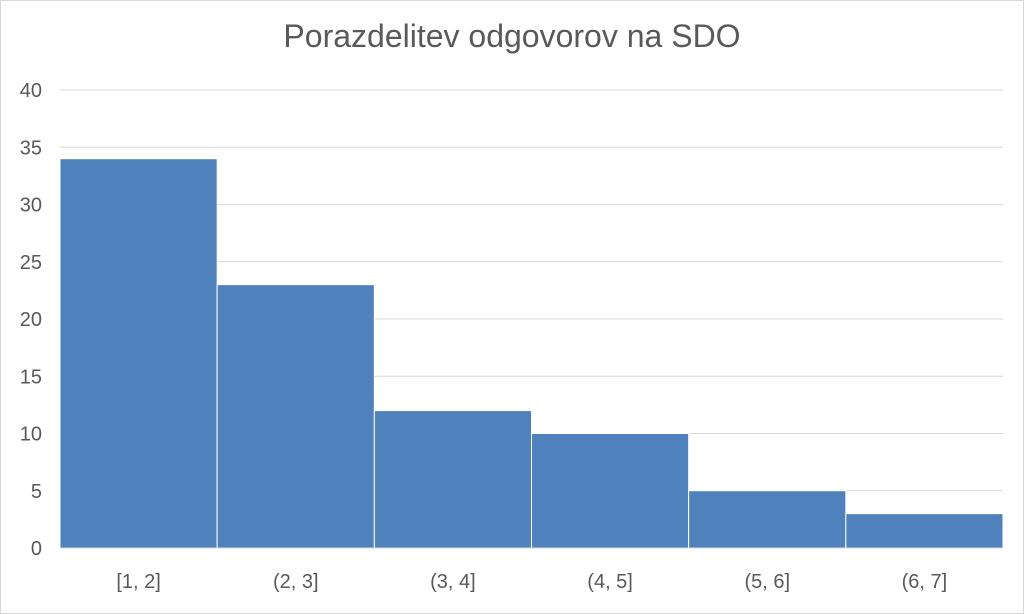 This screenshot has height=614, width=1024. I want to click on y-tick-label: 0, so click(36, 549).